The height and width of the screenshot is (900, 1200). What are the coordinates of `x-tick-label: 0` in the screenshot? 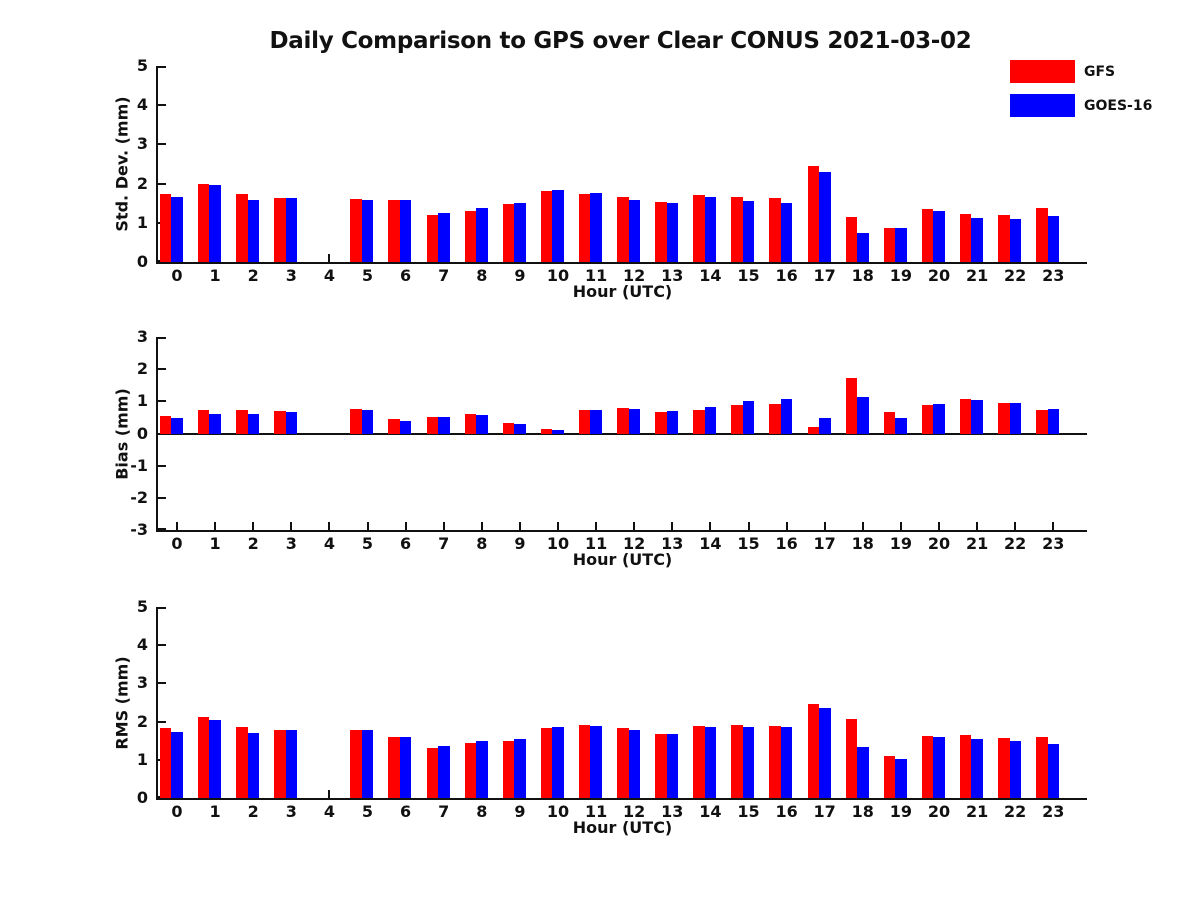 It's located at (177, 275).